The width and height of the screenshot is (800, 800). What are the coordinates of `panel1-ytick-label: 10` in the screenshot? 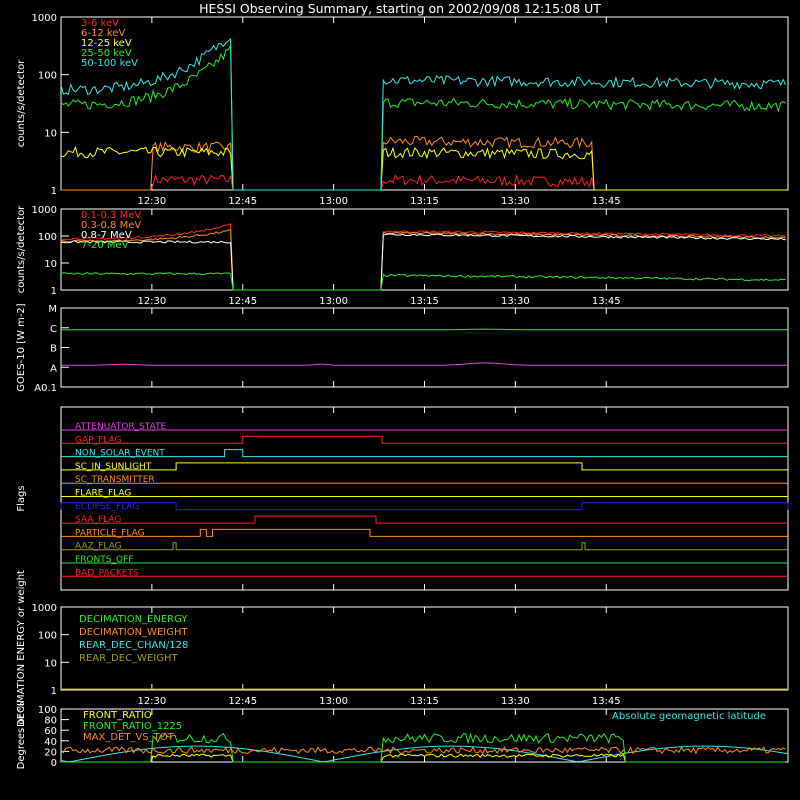 It's located at (50, 133).